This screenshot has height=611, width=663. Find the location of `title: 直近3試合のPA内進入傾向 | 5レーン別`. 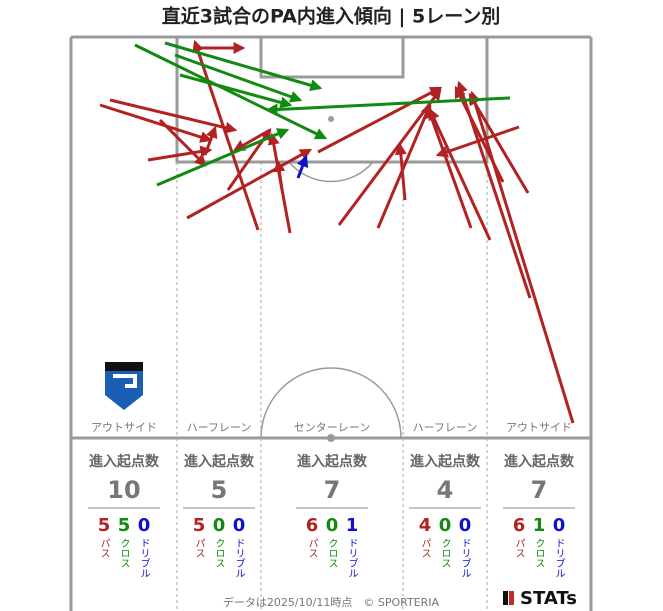

title: 直近3試合のPA内進入傾向 | 5レーン別 is located at coordinates (331, 16).